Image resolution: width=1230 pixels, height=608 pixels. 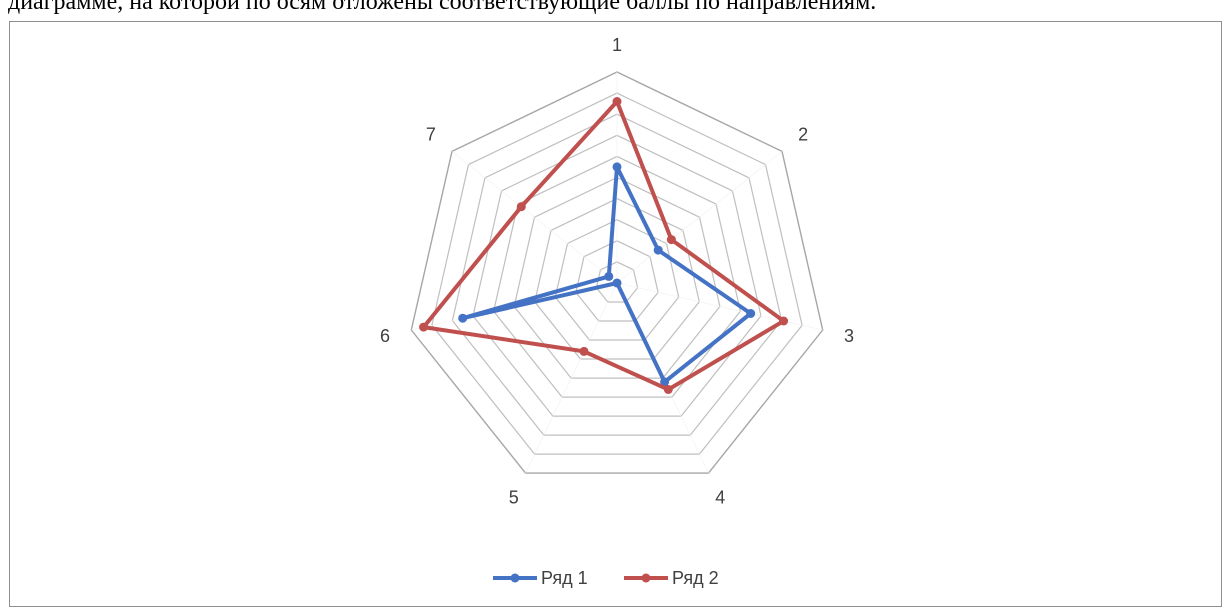 I want to click on axis-label-3: 3, so click(x=849, y=336).